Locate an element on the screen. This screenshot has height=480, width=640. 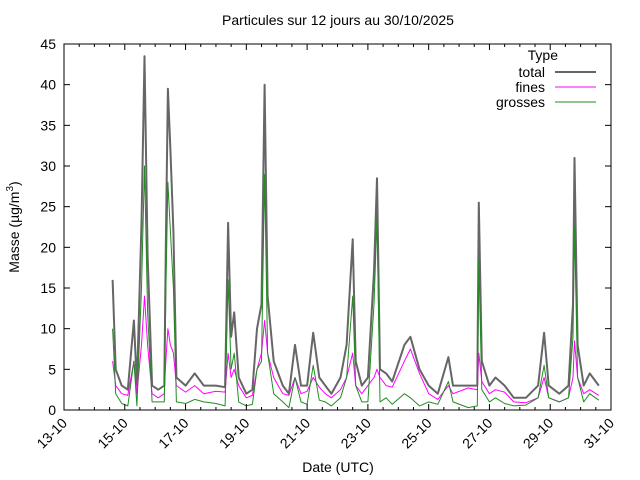
y-tick-label: 25 is located at coordinates (48, 207).